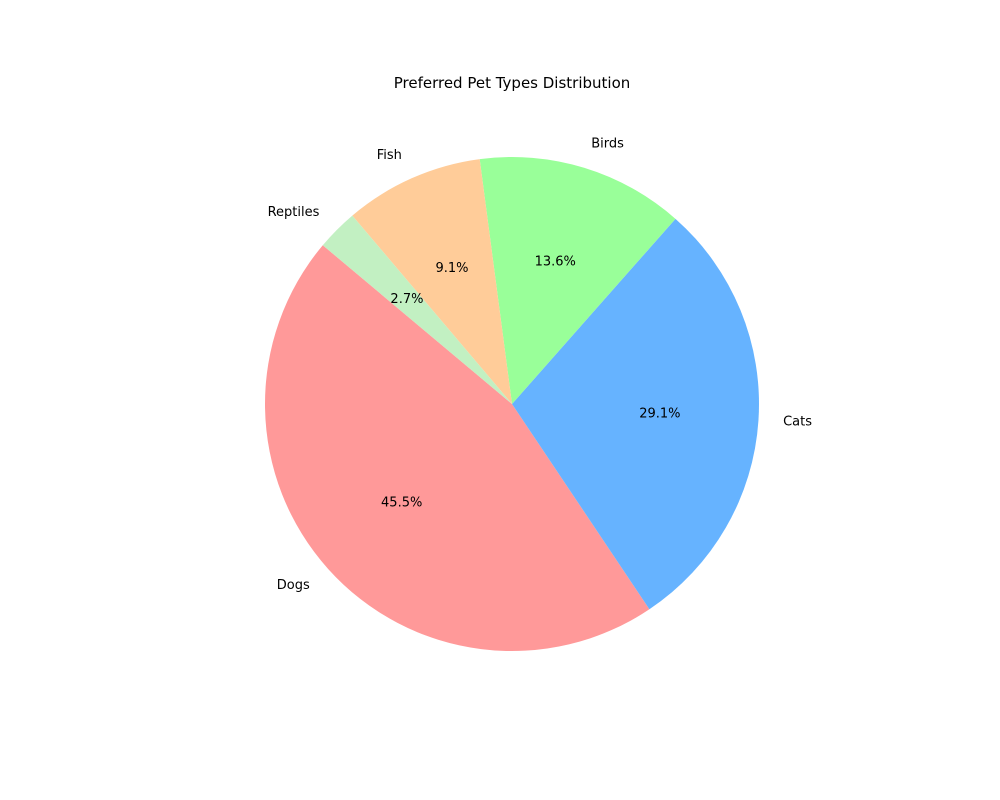 The image size is (1000, 800). Describe the element at coordinates (659, 413) in the screenshot. I see `slice-percent-cats: 29.1%` at that location.